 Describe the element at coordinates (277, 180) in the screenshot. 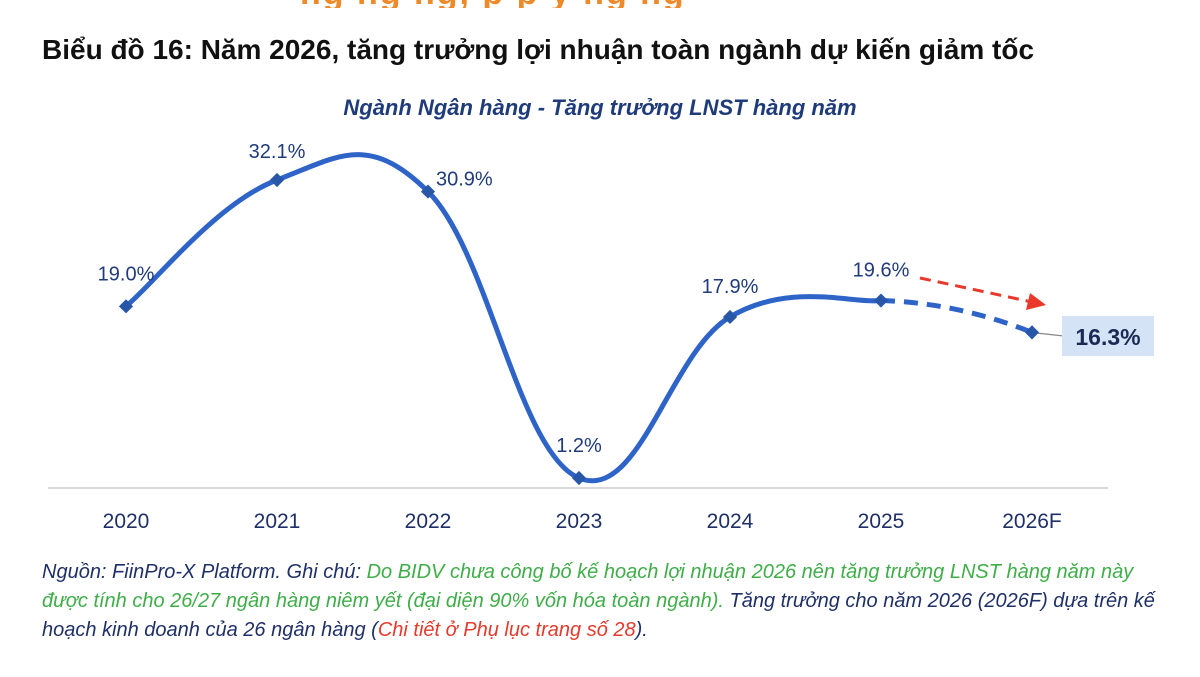

I see `data-point-2021` at that location.